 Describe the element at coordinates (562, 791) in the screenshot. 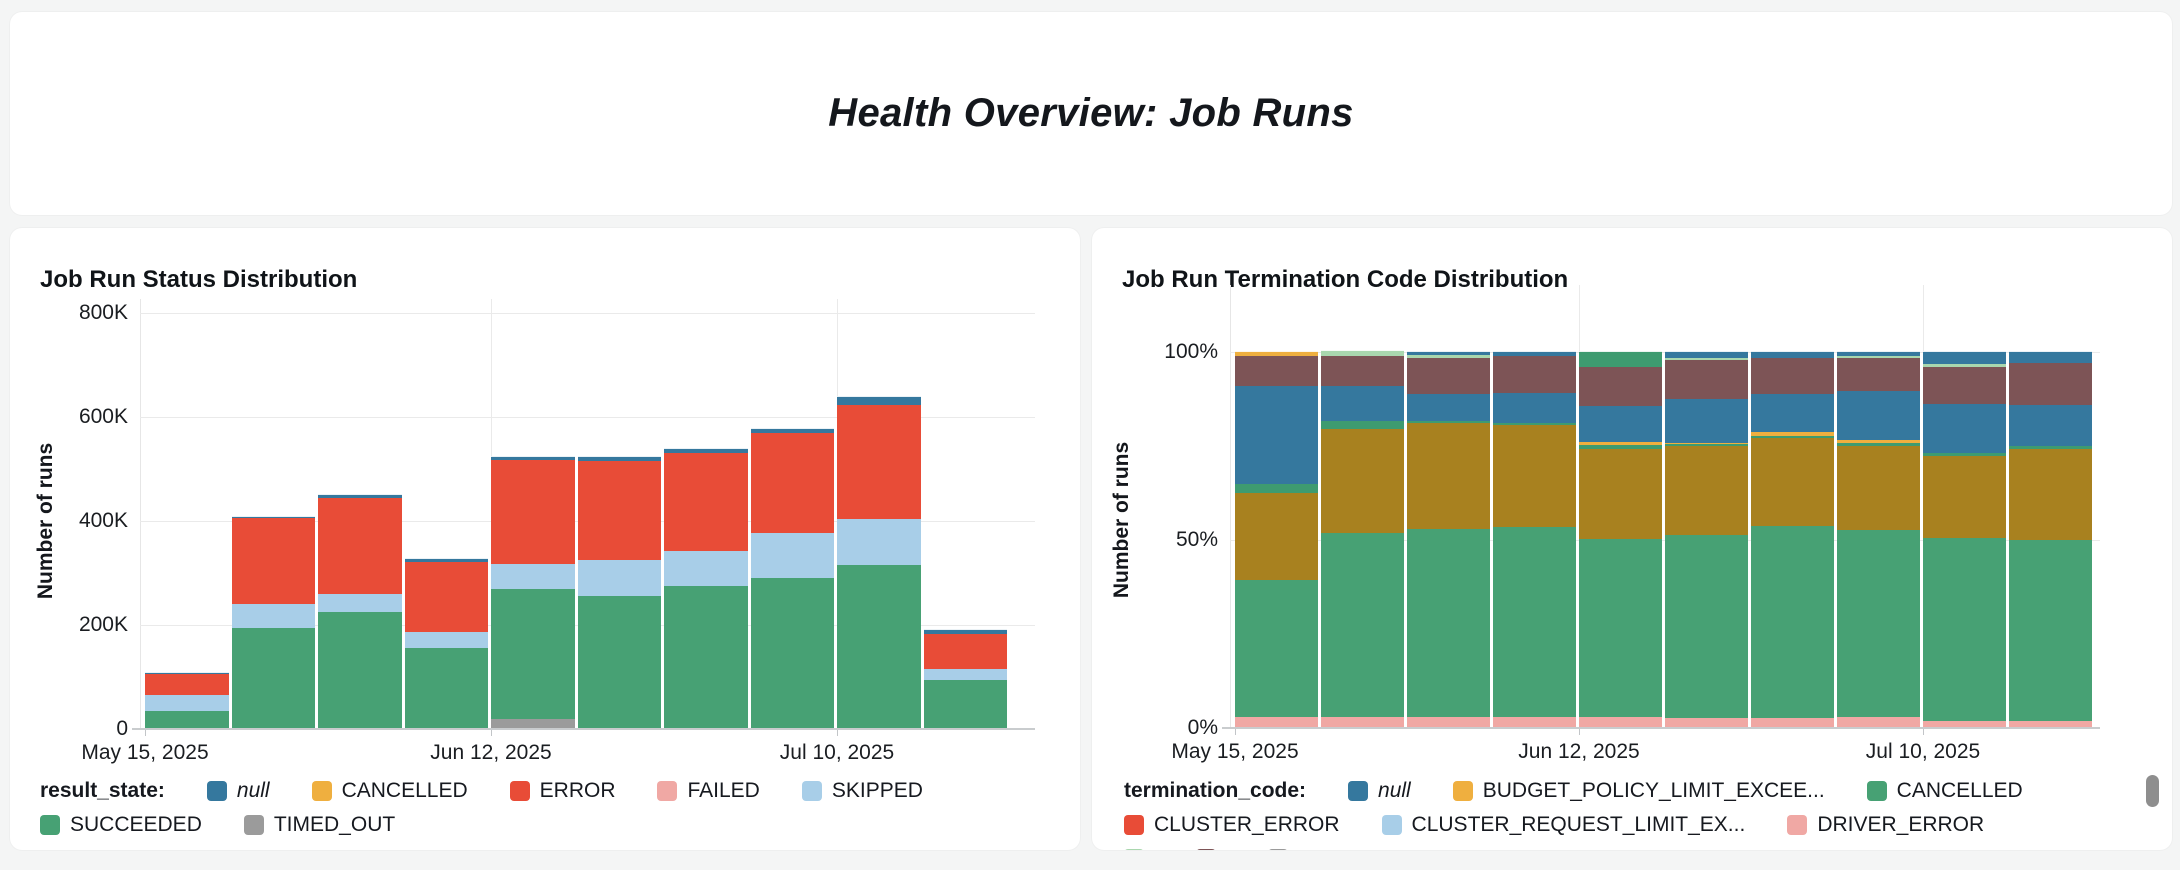

I see `legend-item-error: ERROR` at that location.